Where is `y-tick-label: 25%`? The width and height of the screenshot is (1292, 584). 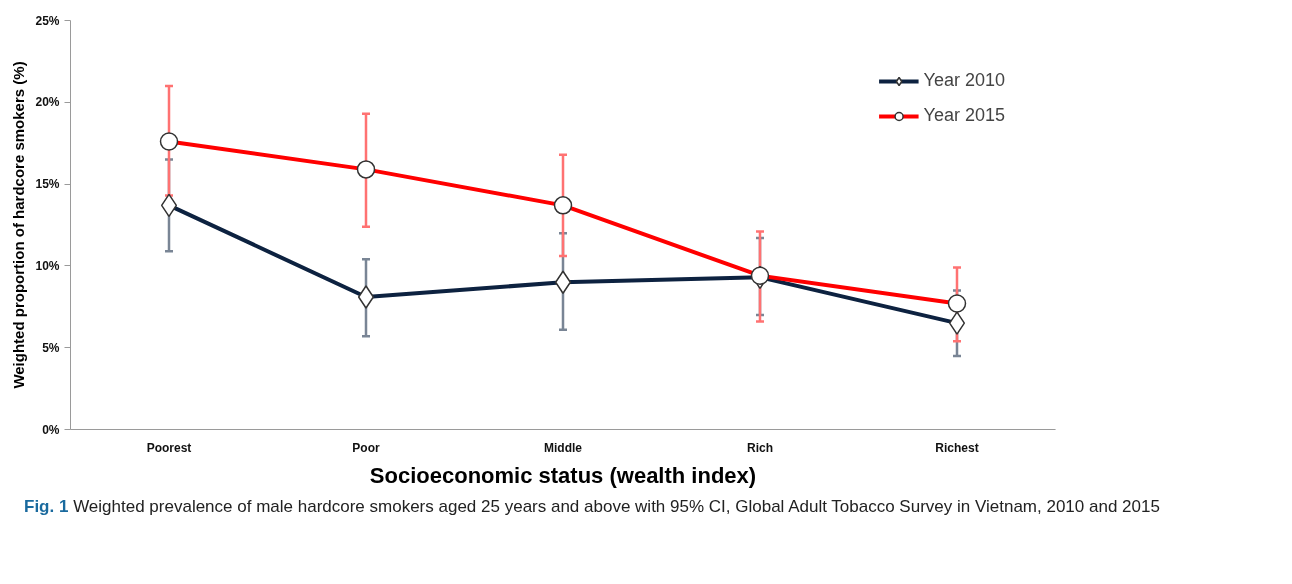 y-tick-label: 25% is located at coordinates (47, 20).